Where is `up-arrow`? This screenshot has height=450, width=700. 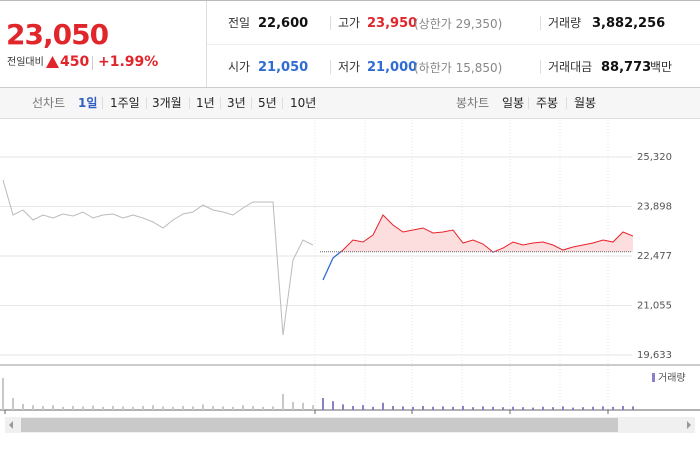
up-arrow is located at coordinates (52, 62).